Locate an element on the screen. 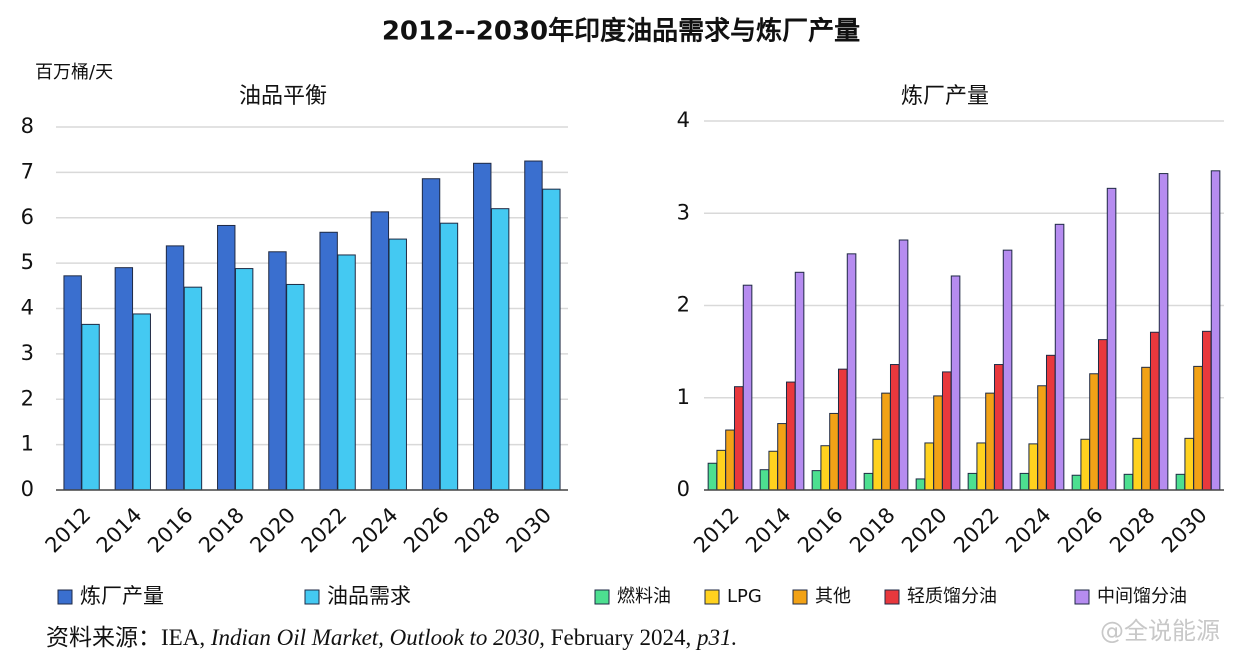 This screenshot has width=1242, height=672. legend-label: 燃料油 is located at coordinates (644, 596).